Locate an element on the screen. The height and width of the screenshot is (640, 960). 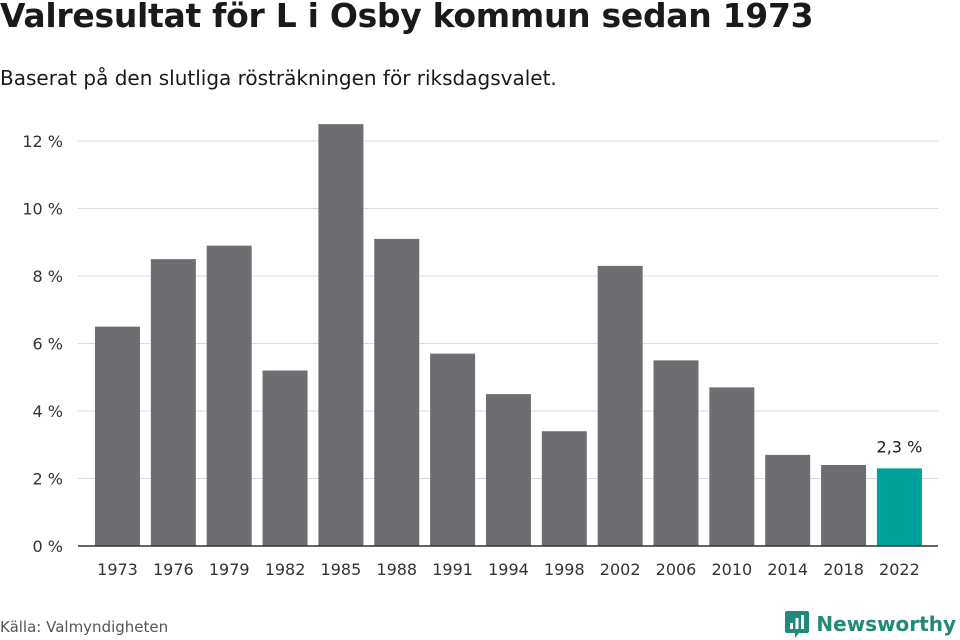
x-tick-label: 2022 is located at coordinates (899, 569).